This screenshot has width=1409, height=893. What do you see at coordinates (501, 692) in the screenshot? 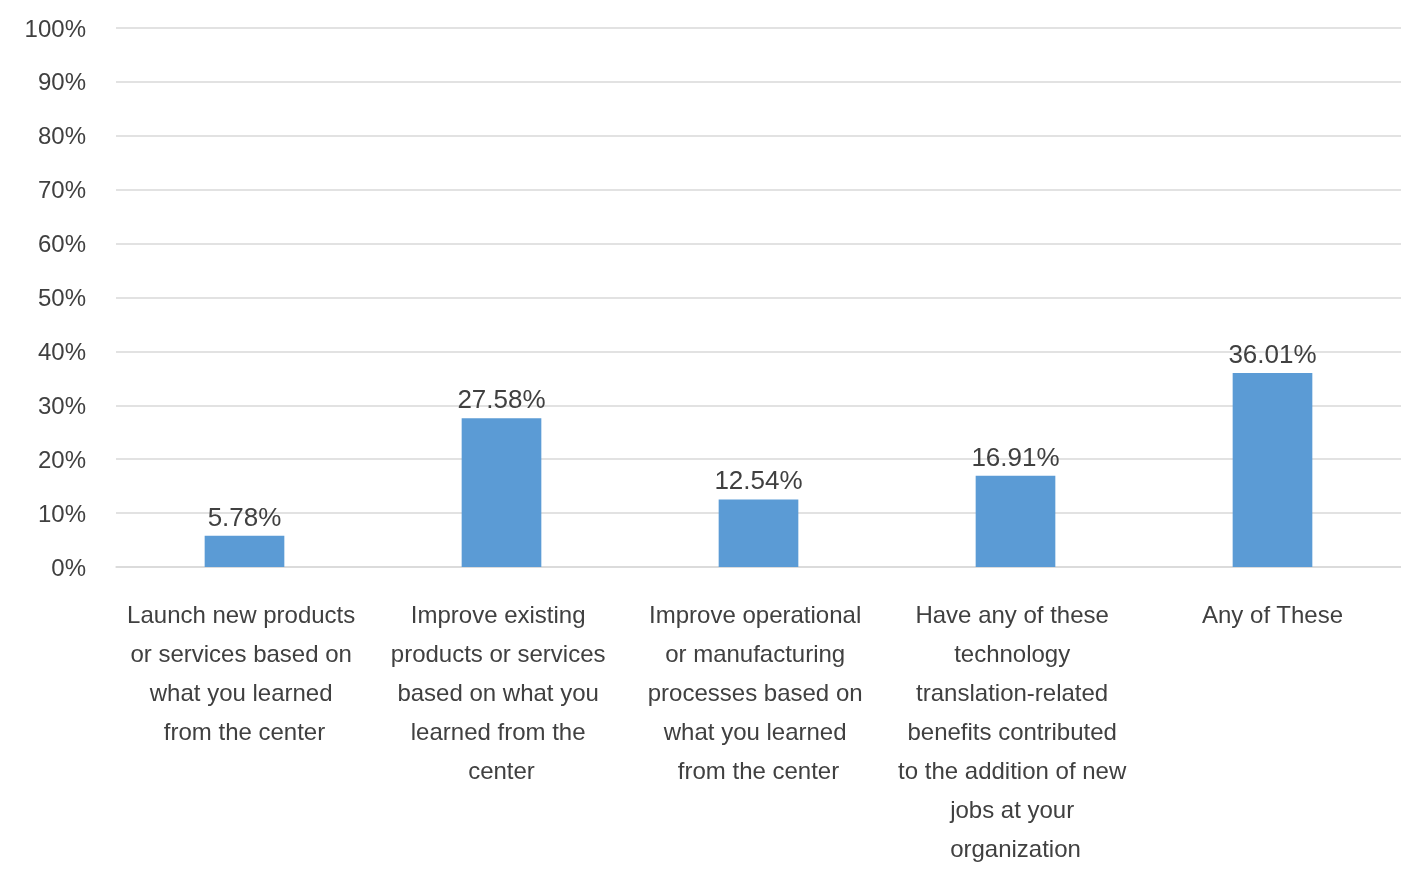
I see `x-tick-label: Improve existing products or services based on what you learned from the center` at bounding box center [501, 692].